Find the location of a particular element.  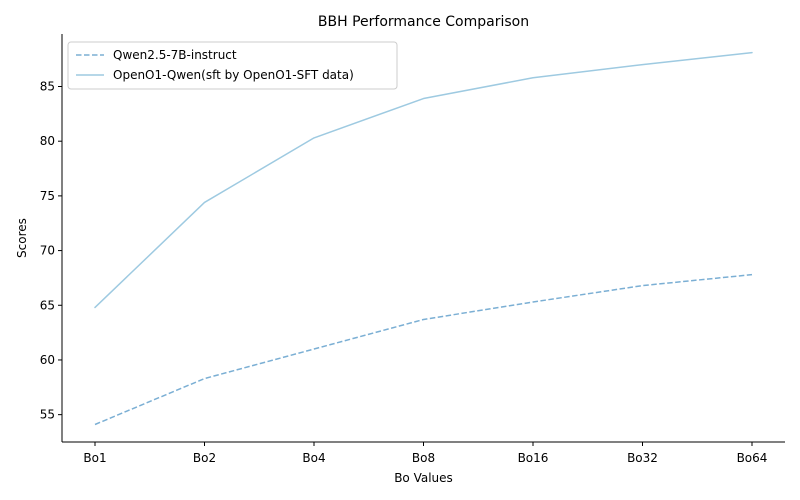

chart-title: BBH Performance Comparison is located at coordinates (423, 22).